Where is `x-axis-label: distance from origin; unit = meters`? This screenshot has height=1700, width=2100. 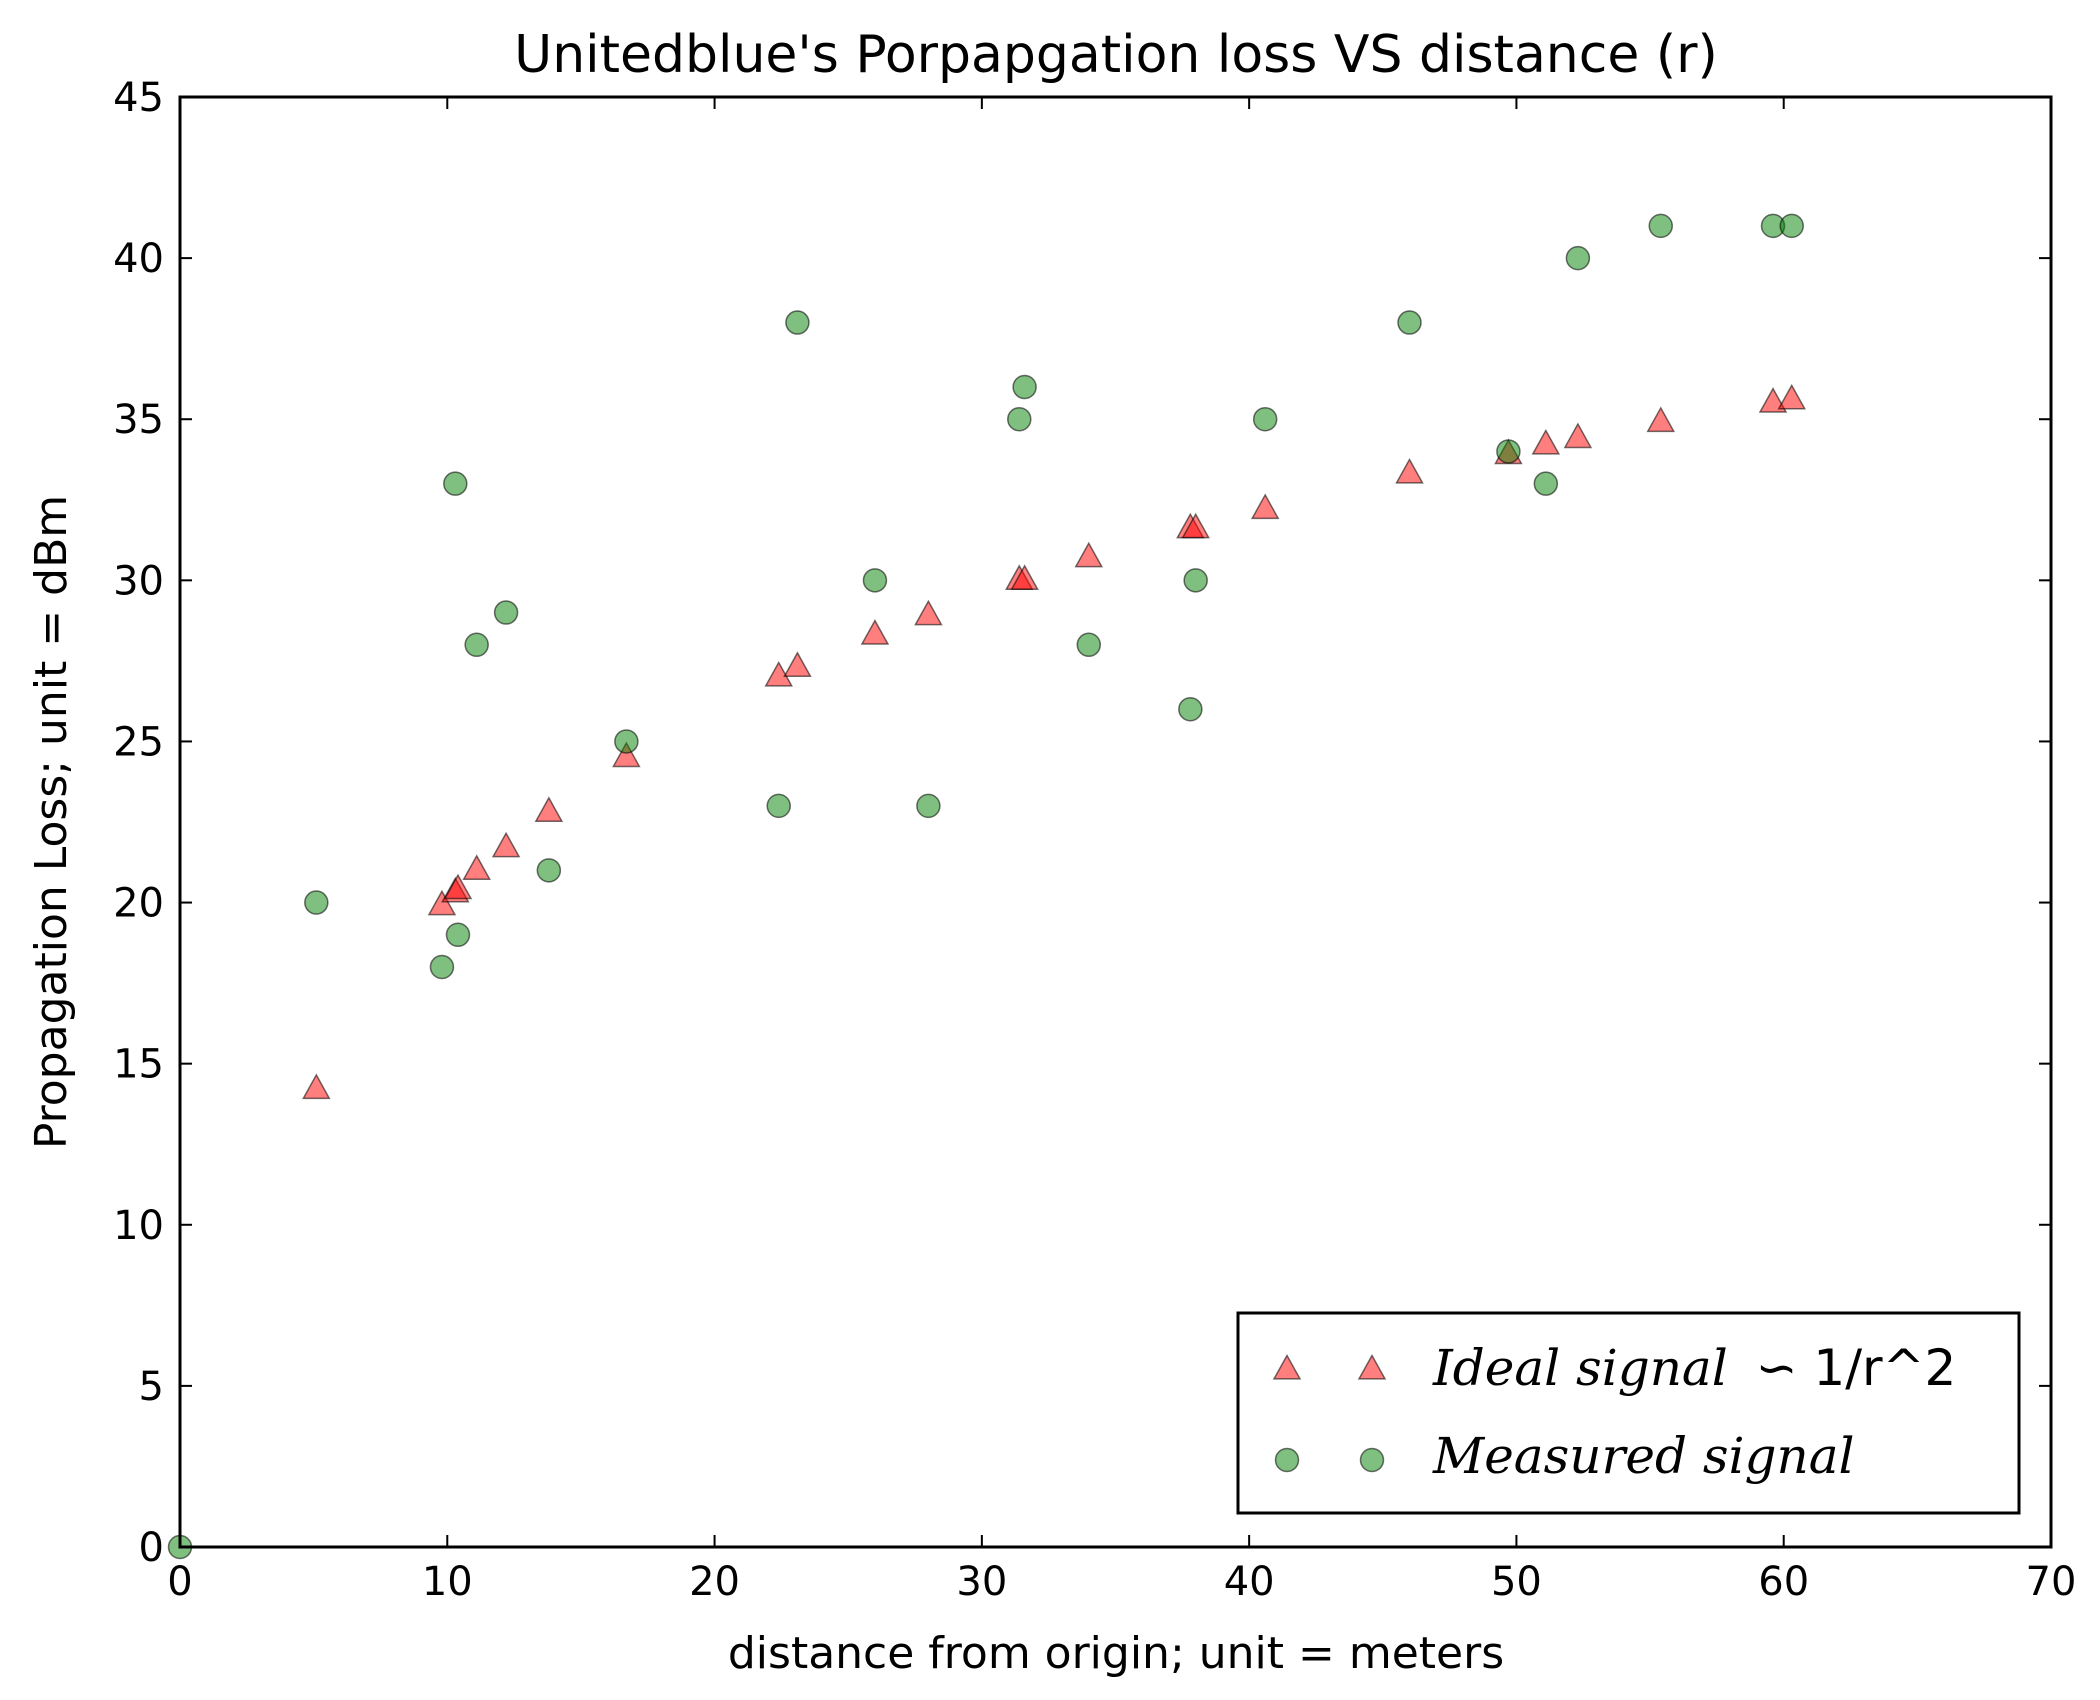
x-axis-label: distance from origin; unit = meters is located at coordinates (1116, 1653).